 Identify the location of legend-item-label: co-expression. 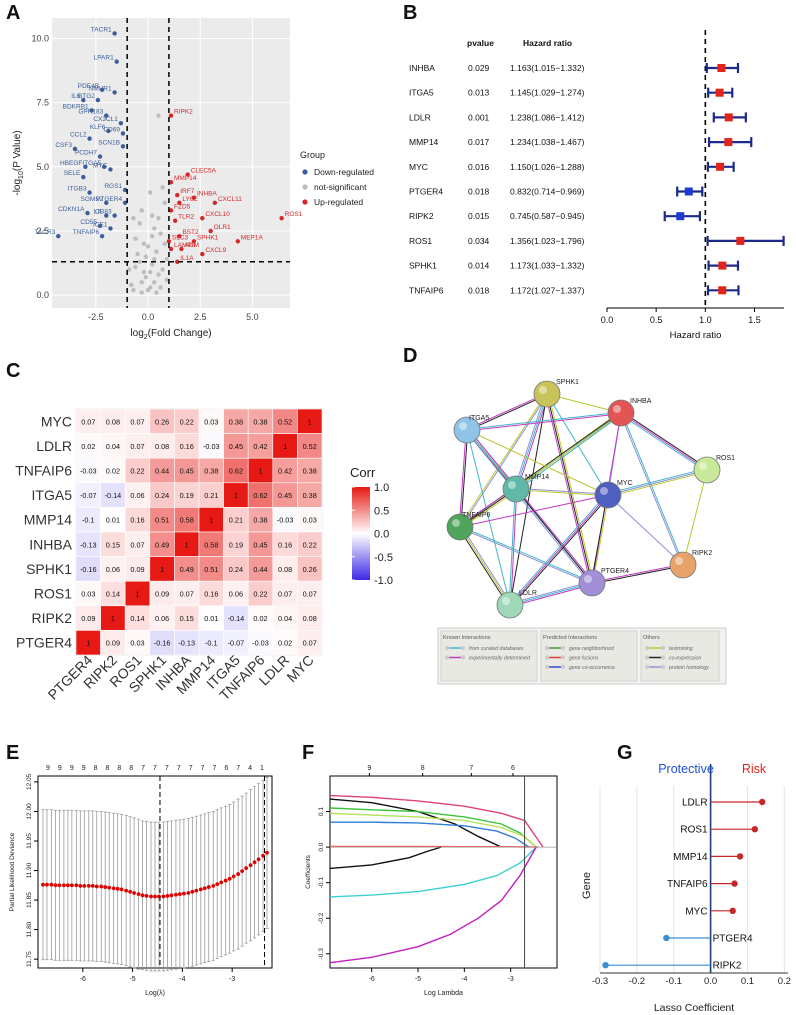
(685, 659).